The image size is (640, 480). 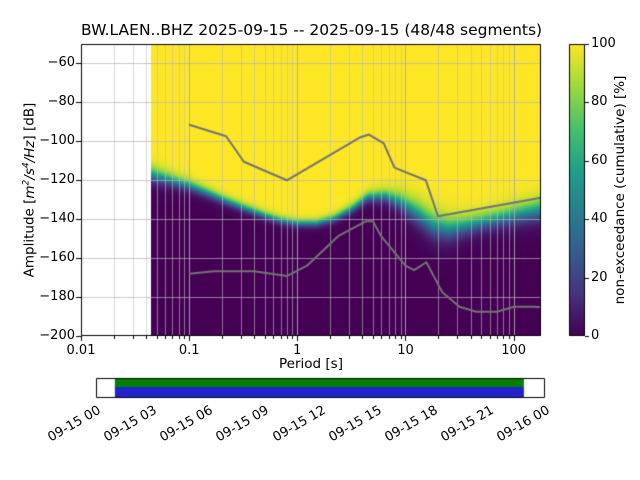 I want to click on x-tick-label: 0.1, so click(x=189, y=350).